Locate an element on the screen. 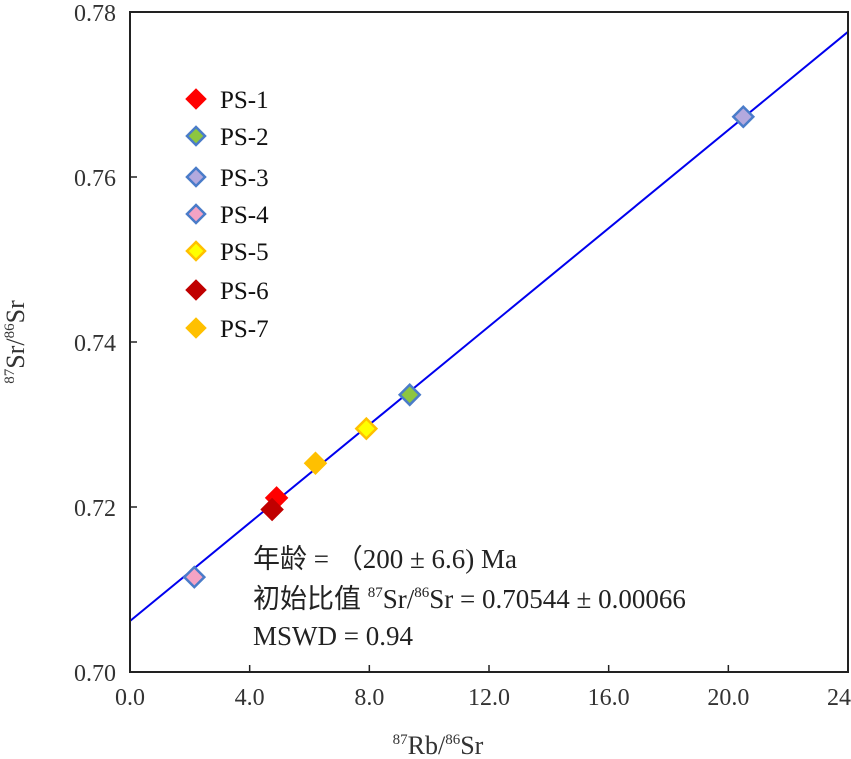  legend-label-ps-7: PS-7 is located at coordinates (244, 329).